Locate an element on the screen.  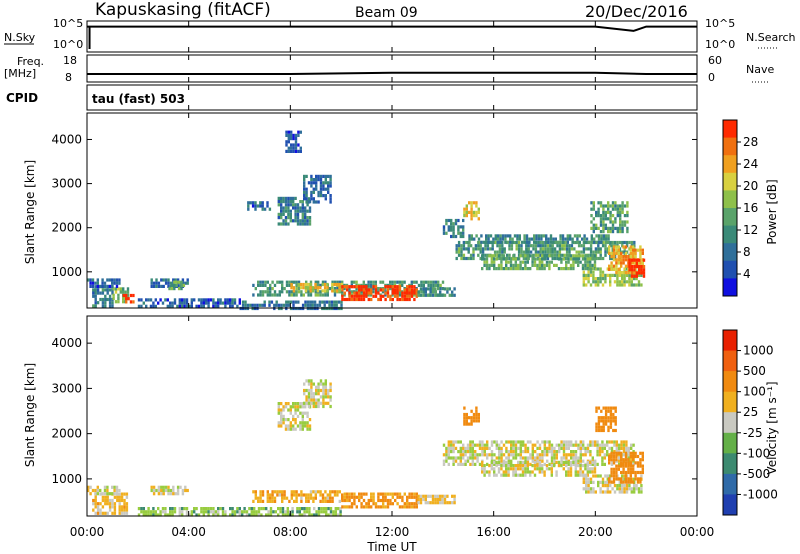
colorbar-segment is located at coordinates (730, 181).